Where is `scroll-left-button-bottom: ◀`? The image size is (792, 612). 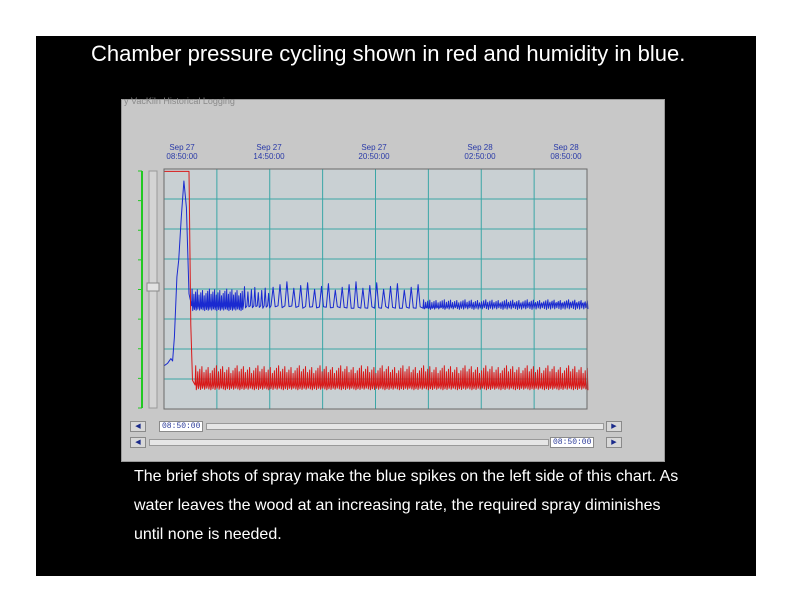 scroll-left-button-bottom: ◀ is located at coordinates (138, 442).